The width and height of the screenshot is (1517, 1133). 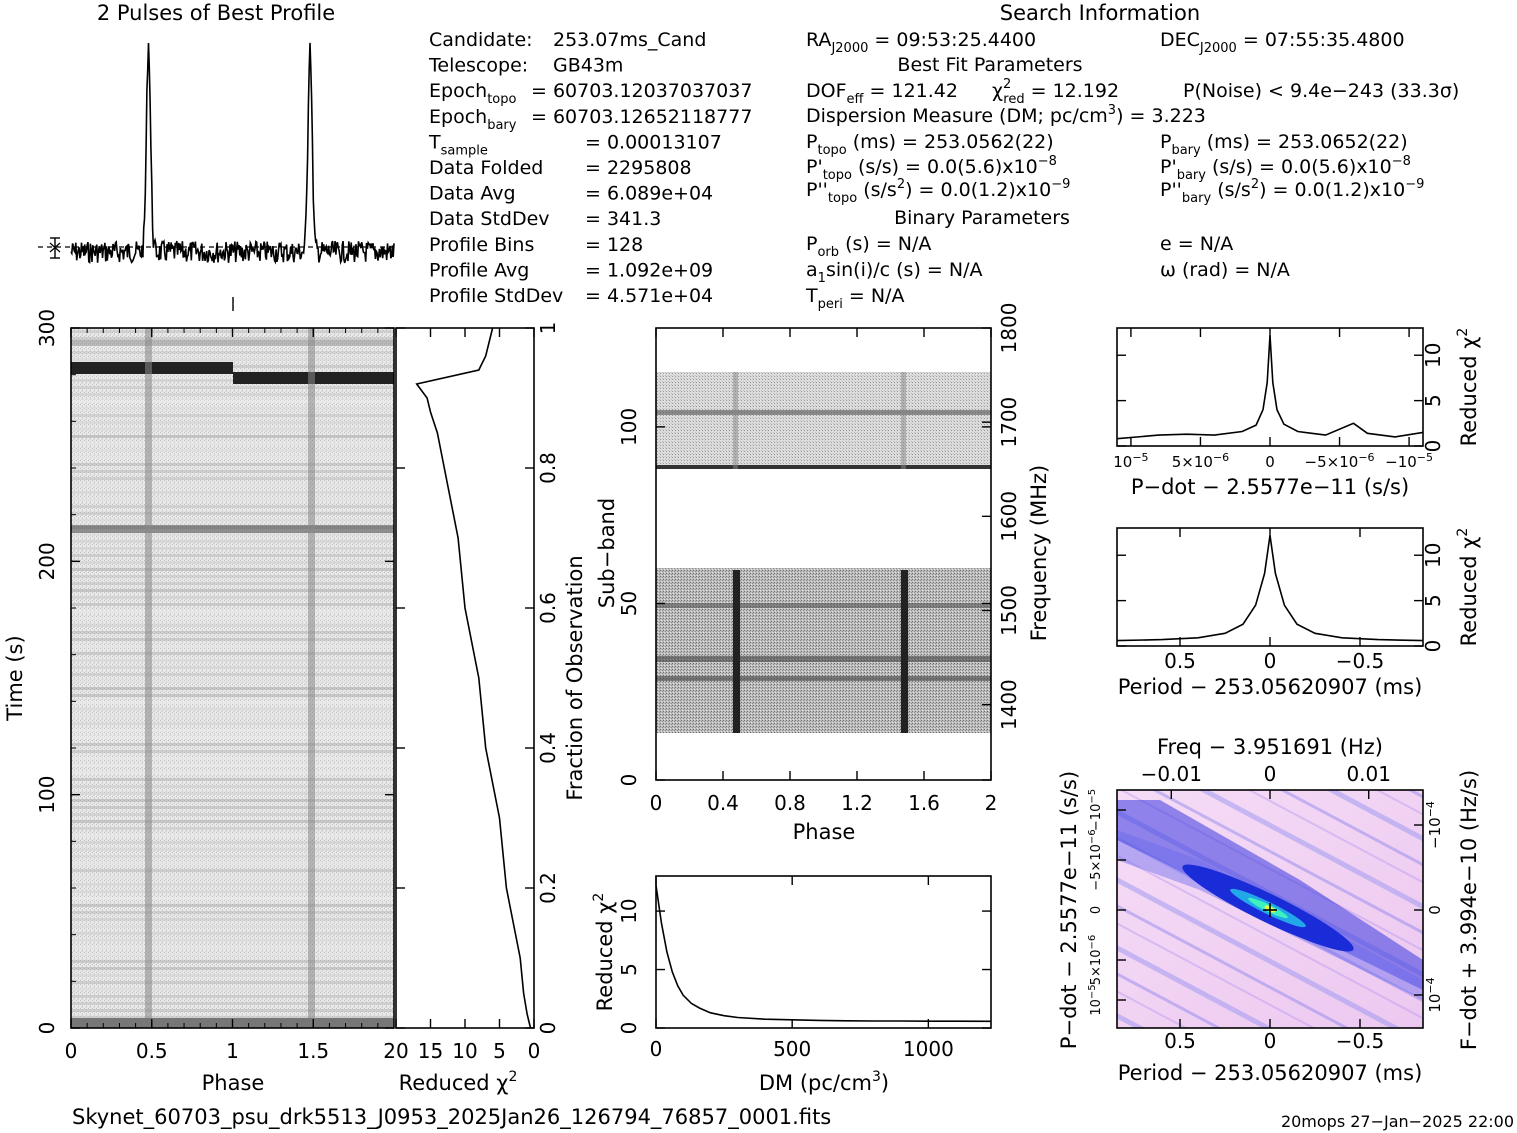 What do you see at coordinates (989, 65) in the screenshot?
I see `best-fit-header: Best Fit Parameters` at bounding box center [989, 65].